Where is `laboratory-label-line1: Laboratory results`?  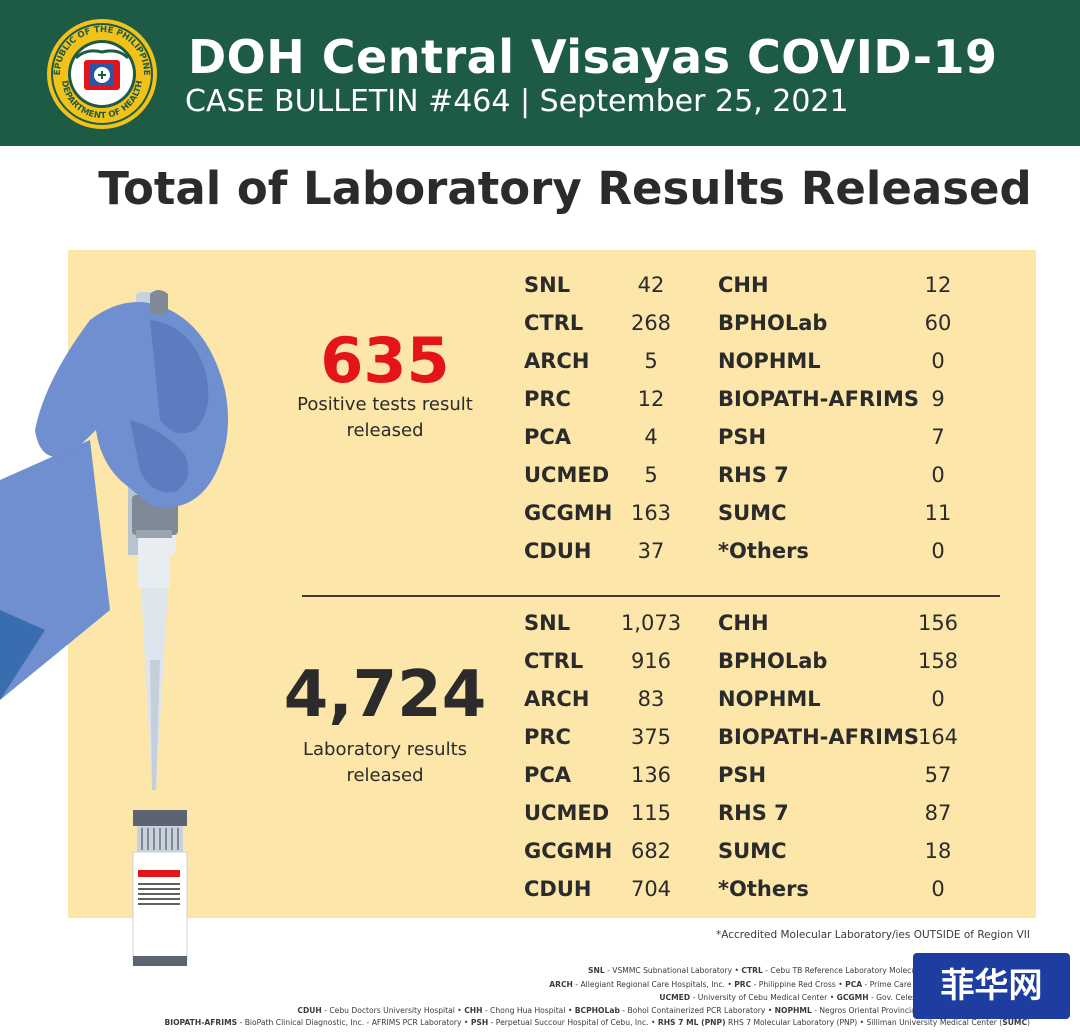 laboratory-label-line1: Laboratory results is located at coordinates (385, 749).